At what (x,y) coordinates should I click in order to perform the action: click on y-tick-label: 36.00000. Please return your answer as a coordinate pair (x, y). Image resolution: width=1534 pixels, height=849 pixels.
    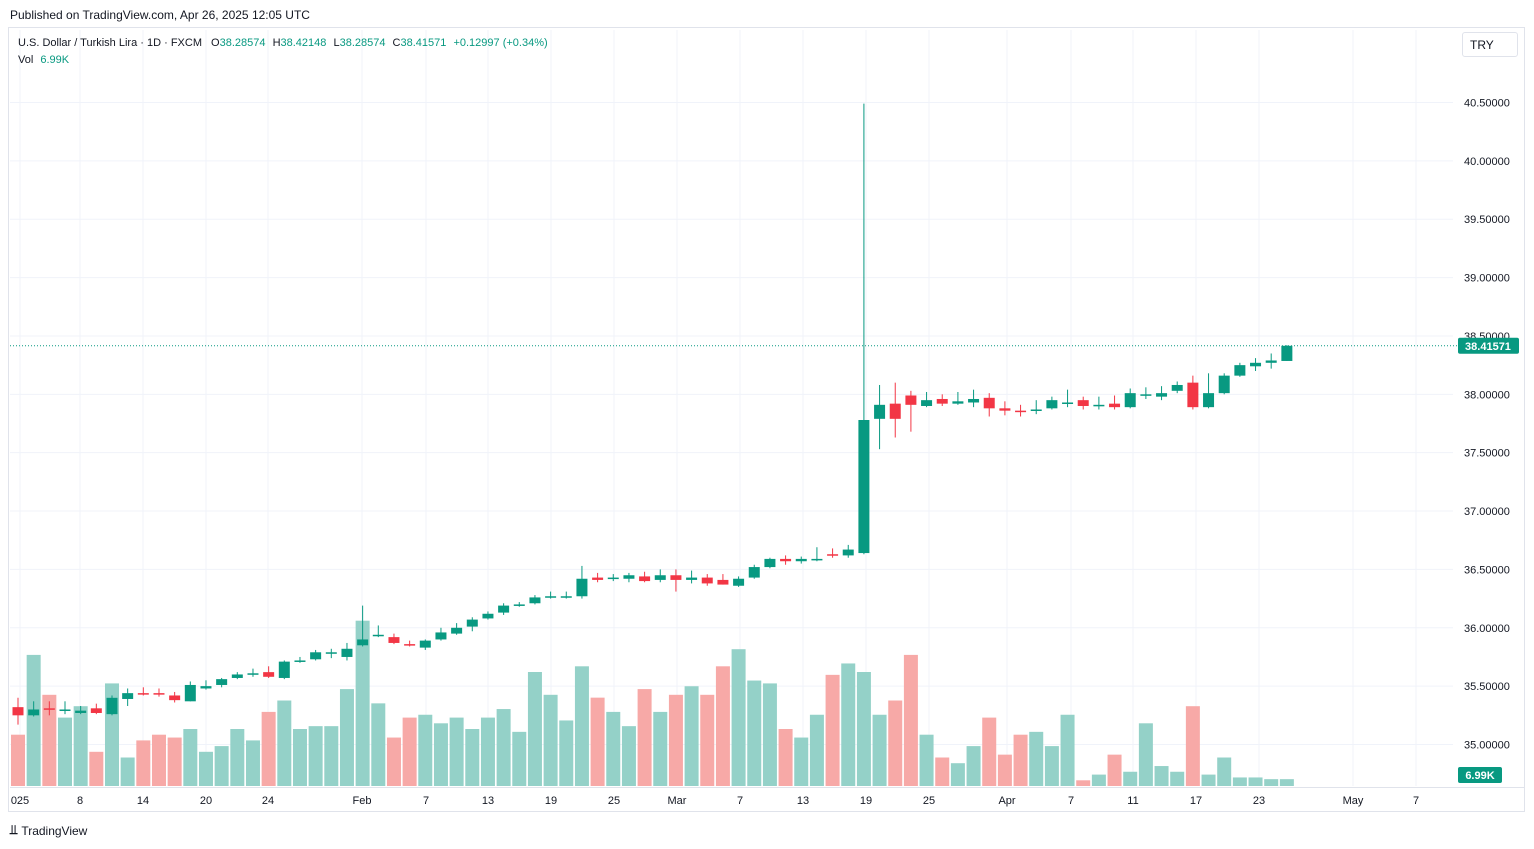
    Looking at the image, I should click on (1487, 629).